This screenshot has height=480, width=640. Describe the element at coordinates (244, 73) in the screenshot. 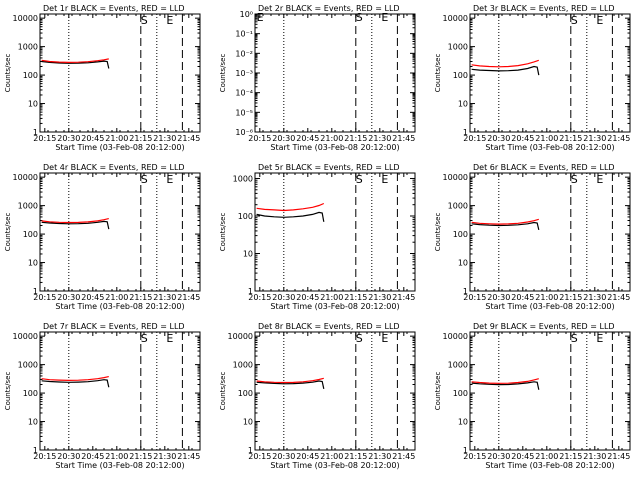

I see `y-tick-label: 10⁻³` at that location.